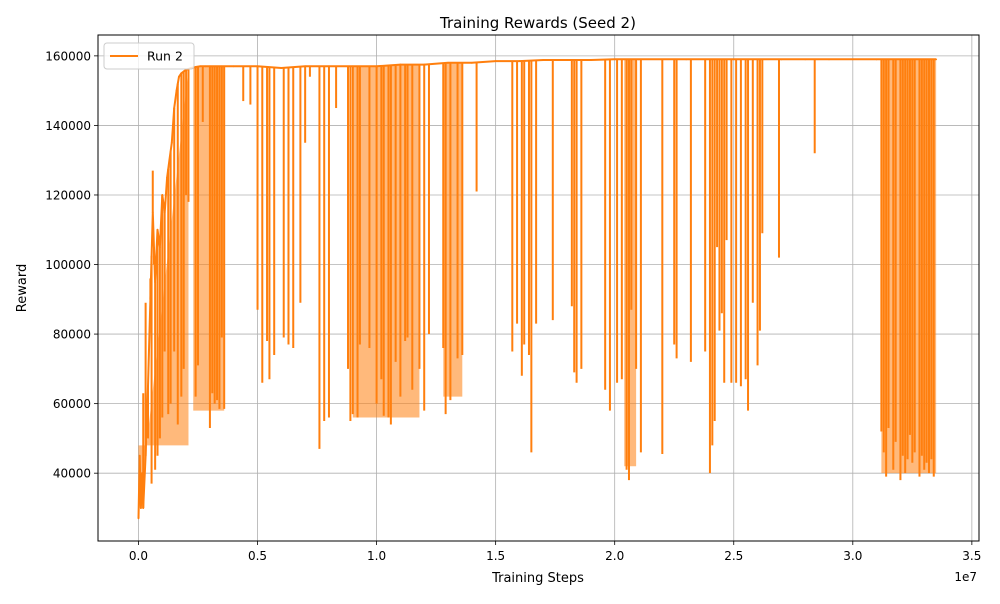 The height and width of the screenshot is (604, 1000). I want to click on y-tick-label: 40000, so click(72, 474).